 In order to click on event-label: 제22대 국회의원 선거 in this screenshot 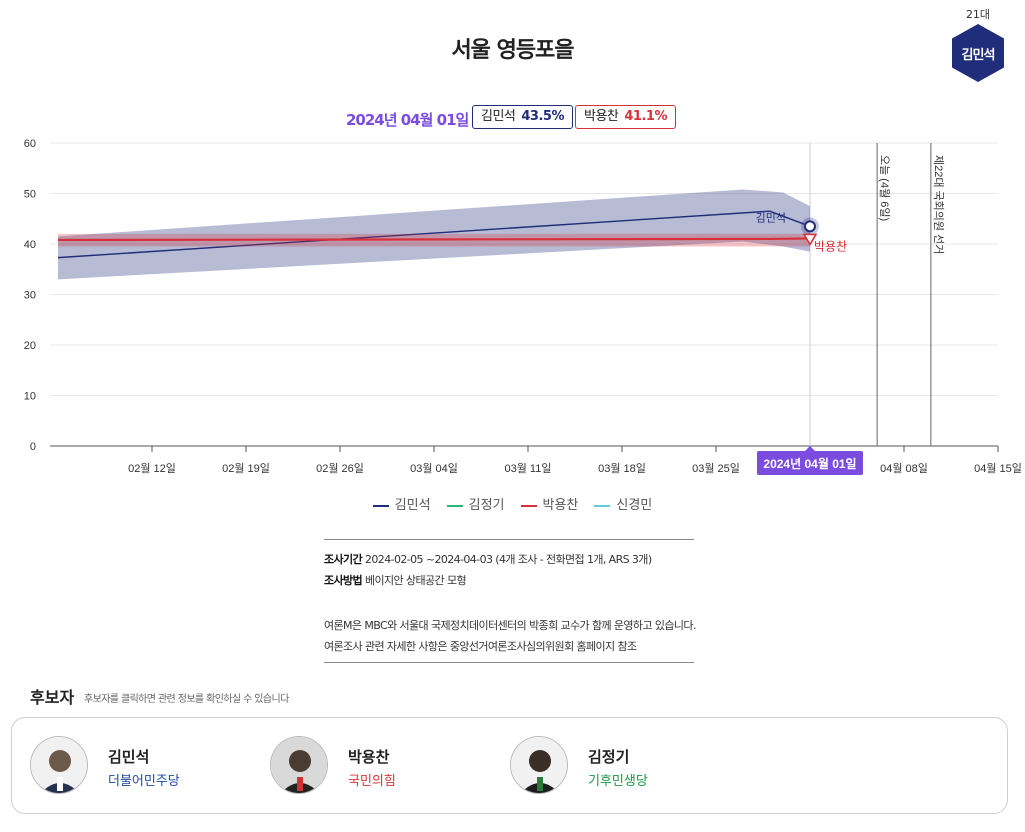, I will do `click(938, 204)`.